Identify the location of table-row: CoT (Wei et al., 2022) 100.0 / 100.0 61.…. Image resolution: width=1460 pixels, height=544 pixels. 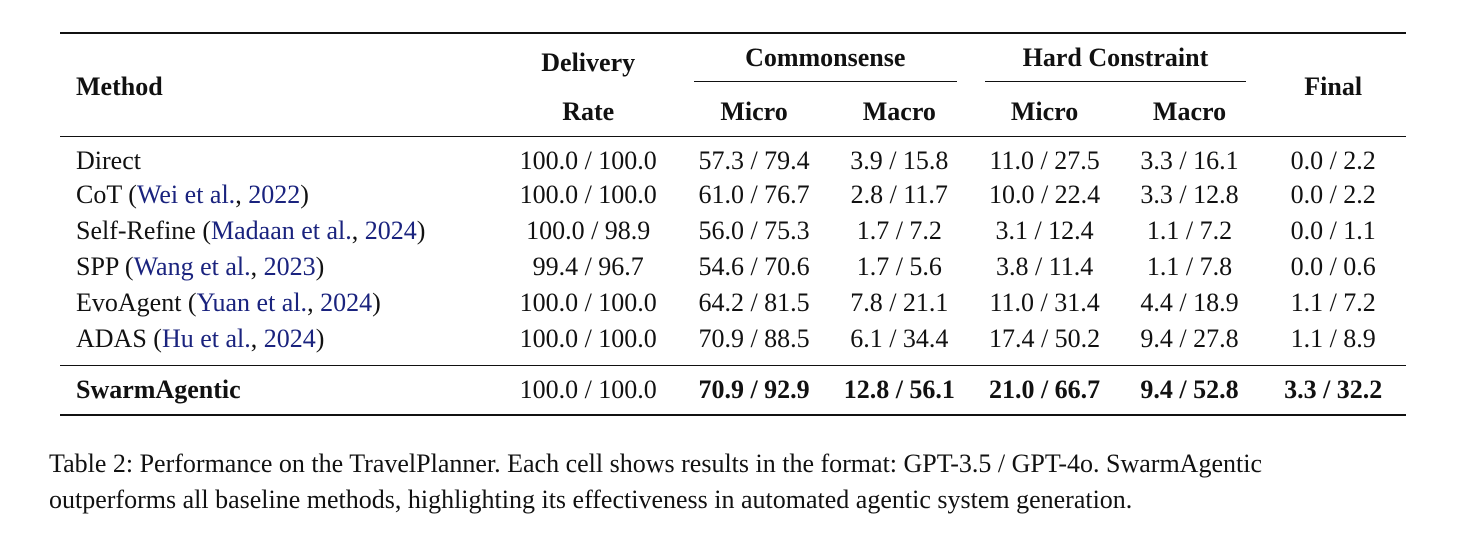
(733, 195).